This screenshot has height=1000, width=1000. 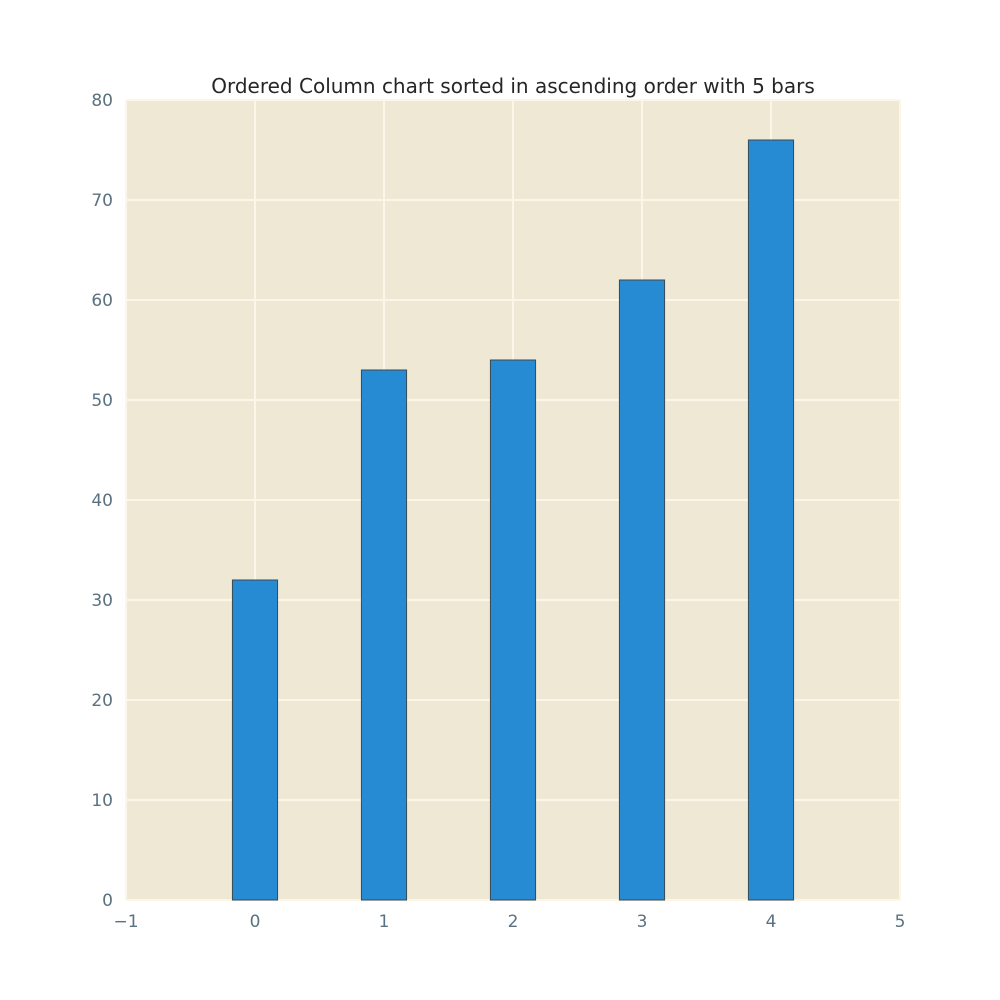 I want to click on x-axis-ticks: −1 0 1 2 3 4 5, so click(x=509, y=922).